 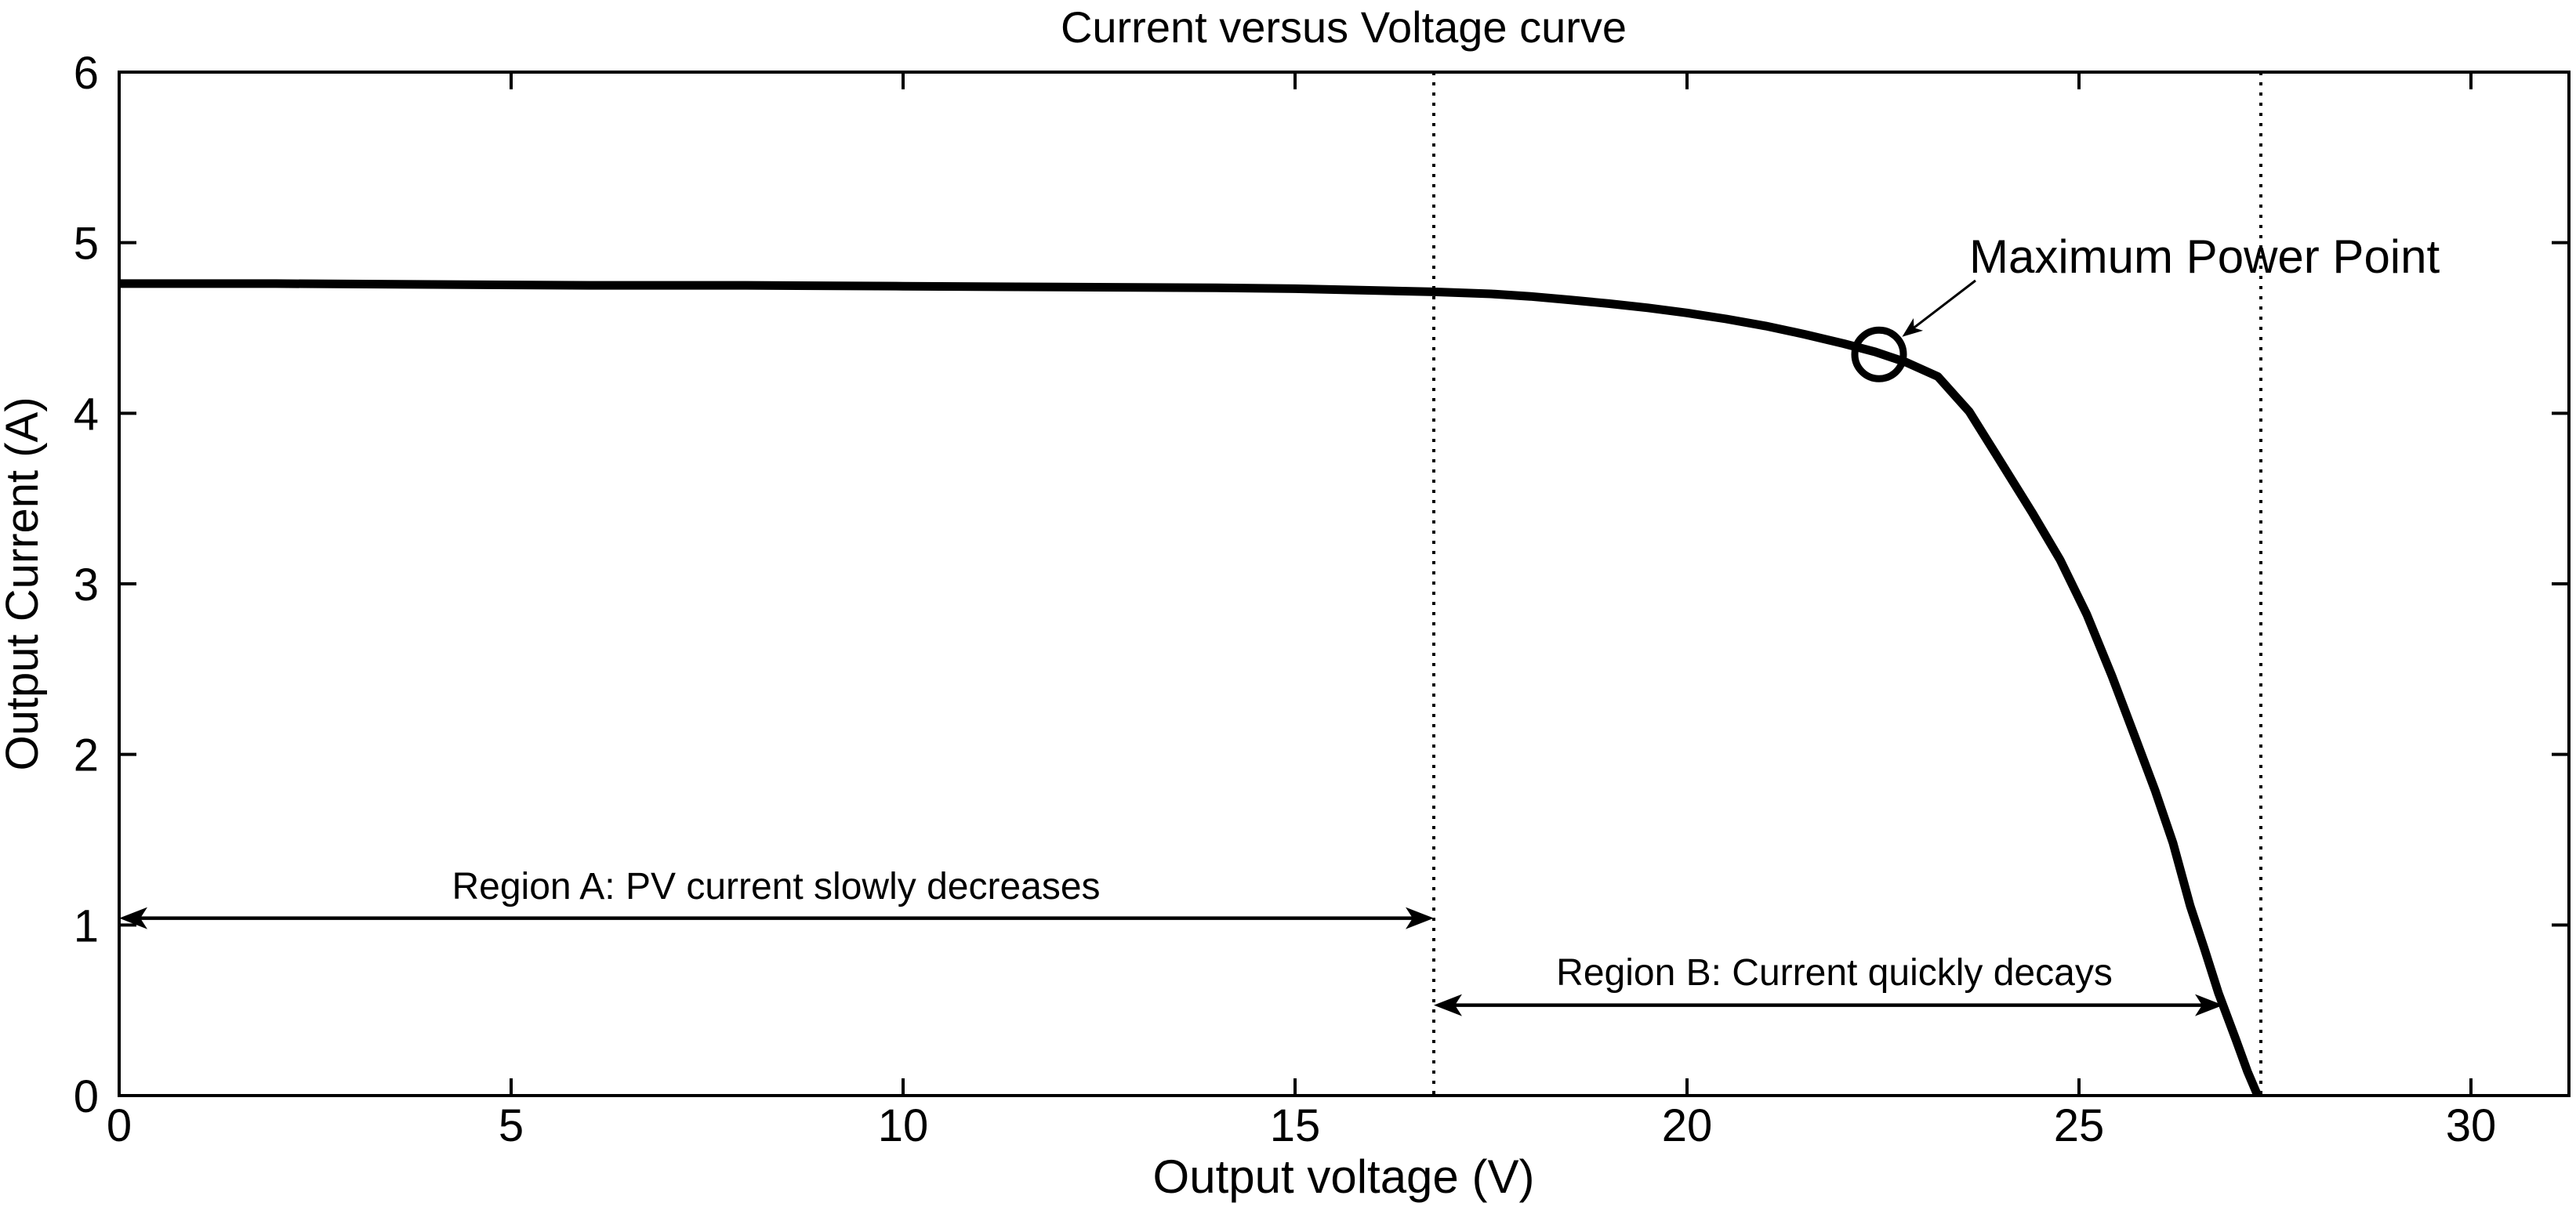 What do you see at coordinates (87, 73) in the screenshot?
I see `y-tick-label: 6` at bounding box center [87, 73].